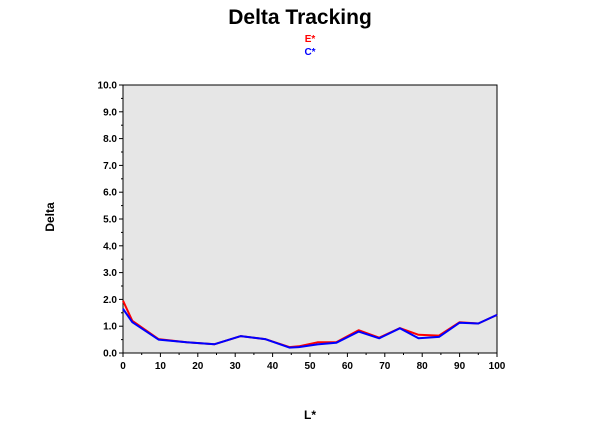 This screenshot has width=600, height=425. What do you see at coordinates (110, 220) in the screenshot?
I see `y-tick-label: 5.0` at bounding box center [110, 220].